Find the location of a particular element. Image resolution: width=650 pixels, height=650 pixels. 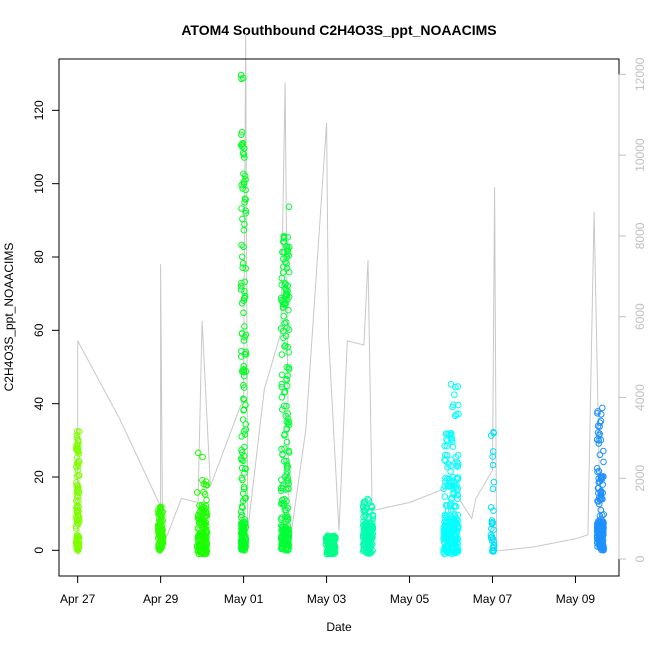

x-tick-label: May 01 is located at coordinates (244, 599).